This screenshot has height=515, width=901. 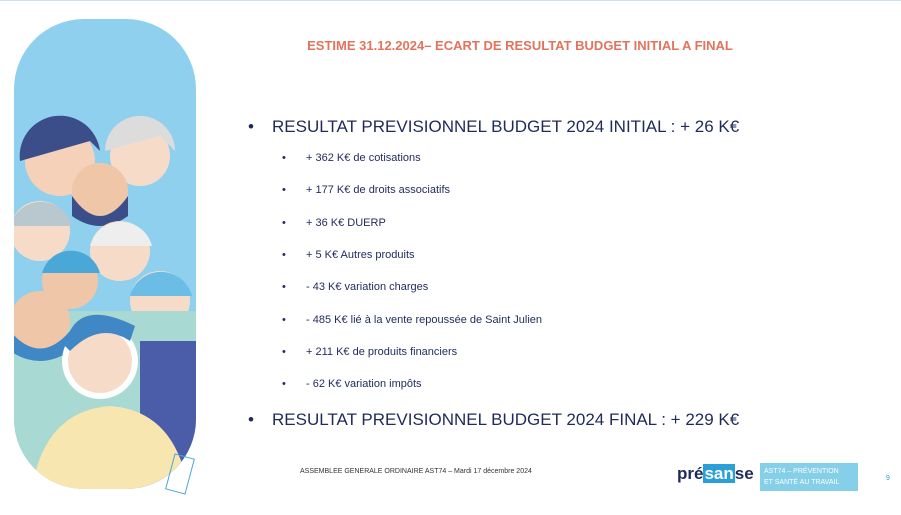 What do you see at coordinates (719, 473) in the screenshot?
I see `logo-part: san` at bounding box center [719, 473].